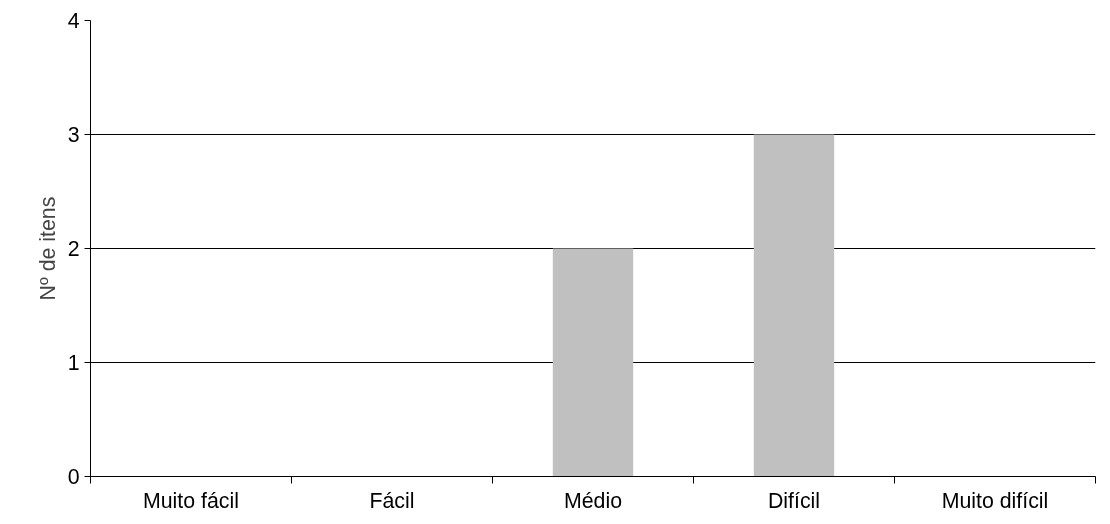 Image resolution: width=1110 pixels, height=524 pixels. I want to click on x-tick-label: Muito difícil, so click(995, 500).